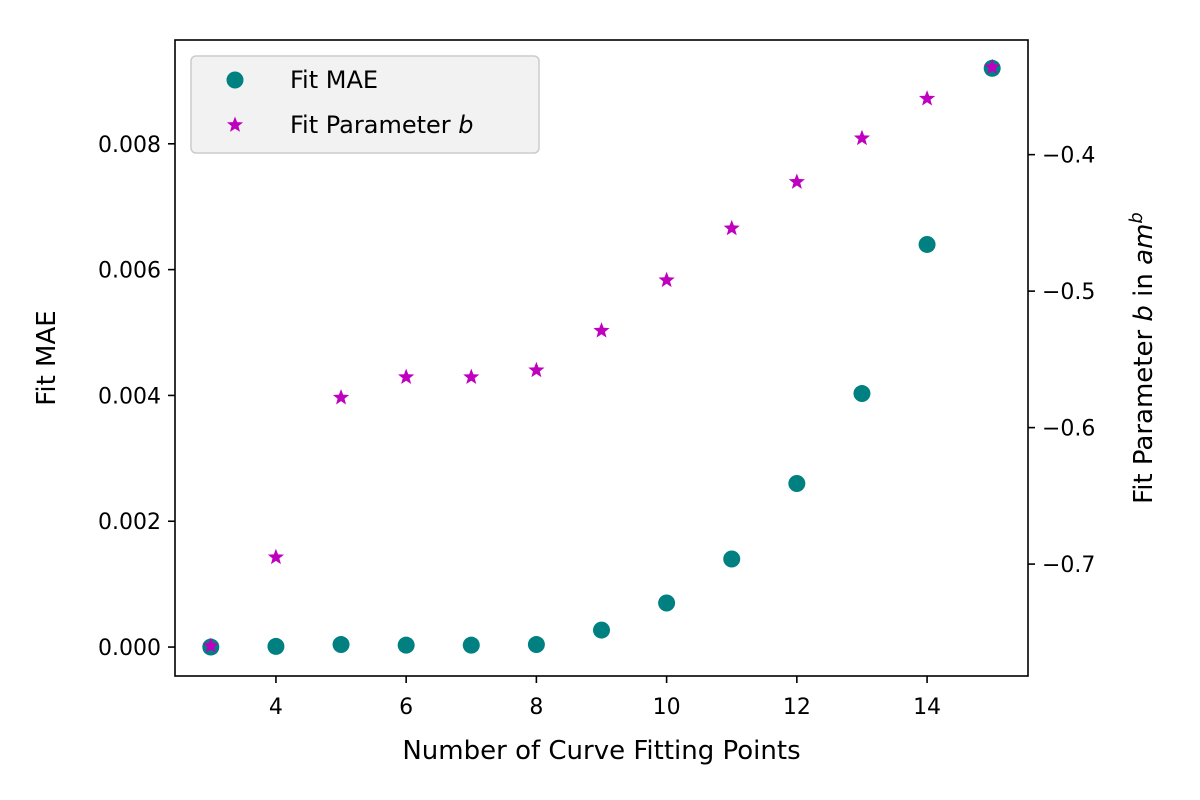 The width and height of the screenshot is (1200, 800). What do you see at coordinates (605, 698) in the screenshot?
I see `x-axis: 4 6 8 10 12 14` at bounding box center [605, 698].